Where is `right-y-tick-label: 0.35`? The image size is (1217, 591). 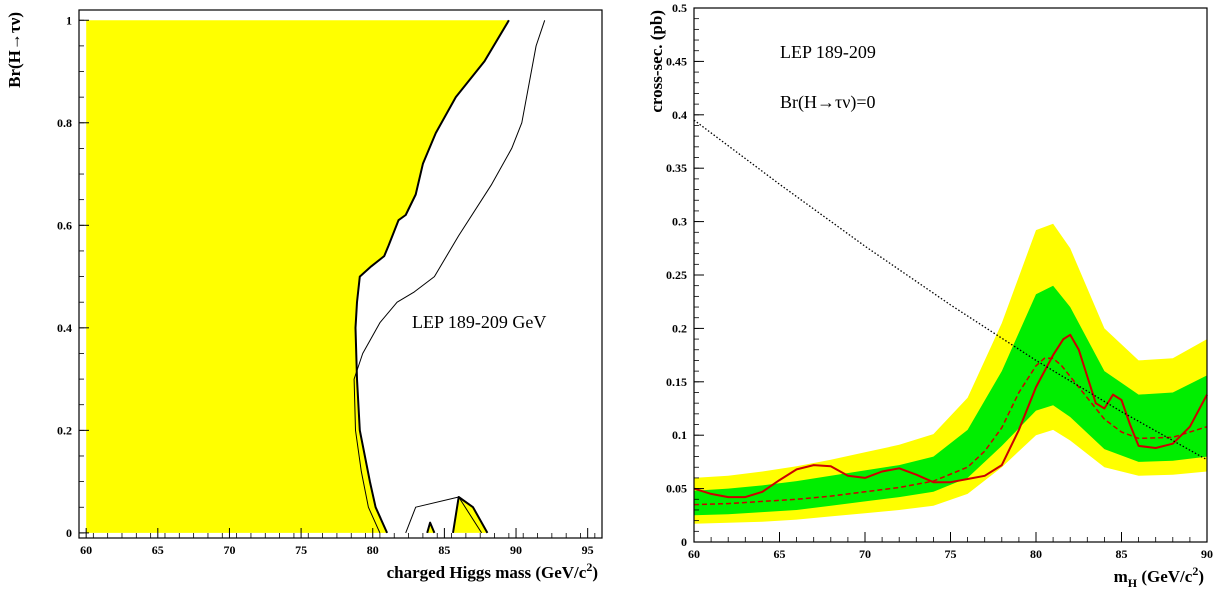 right-y-tick-label: 0.35 is located at coordinates (676, 168).